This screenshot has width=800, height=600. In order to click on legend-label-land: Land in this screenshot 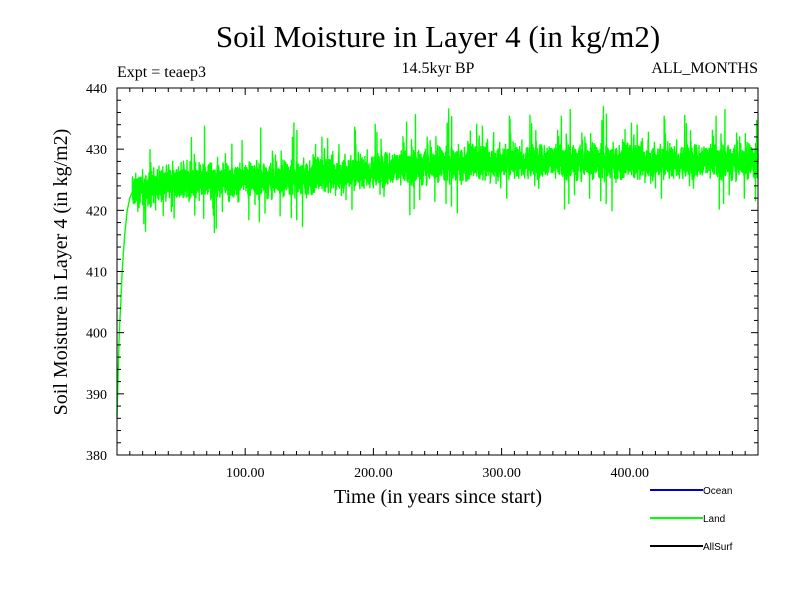, I will do `click(714, 519)`.